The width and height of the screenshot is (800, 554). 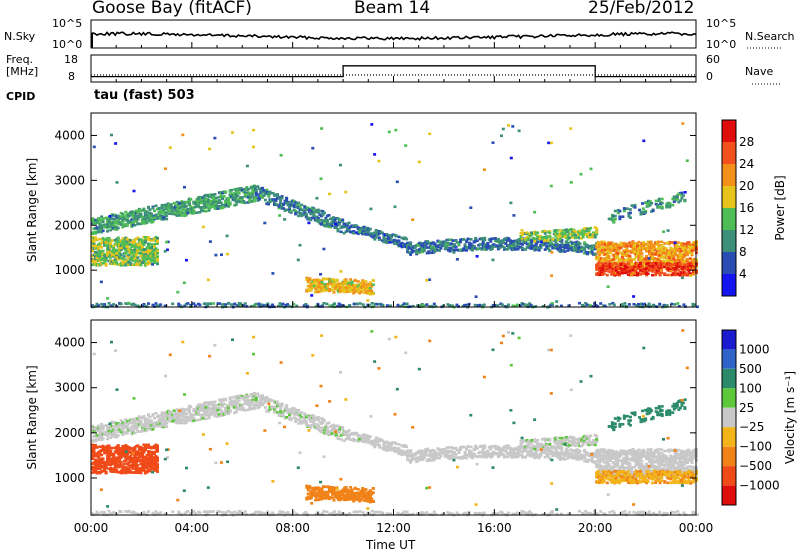 What do you see at coordinates (393, 71) in the screenshot?
I see `freq-line` at bounding box center [393, 71].